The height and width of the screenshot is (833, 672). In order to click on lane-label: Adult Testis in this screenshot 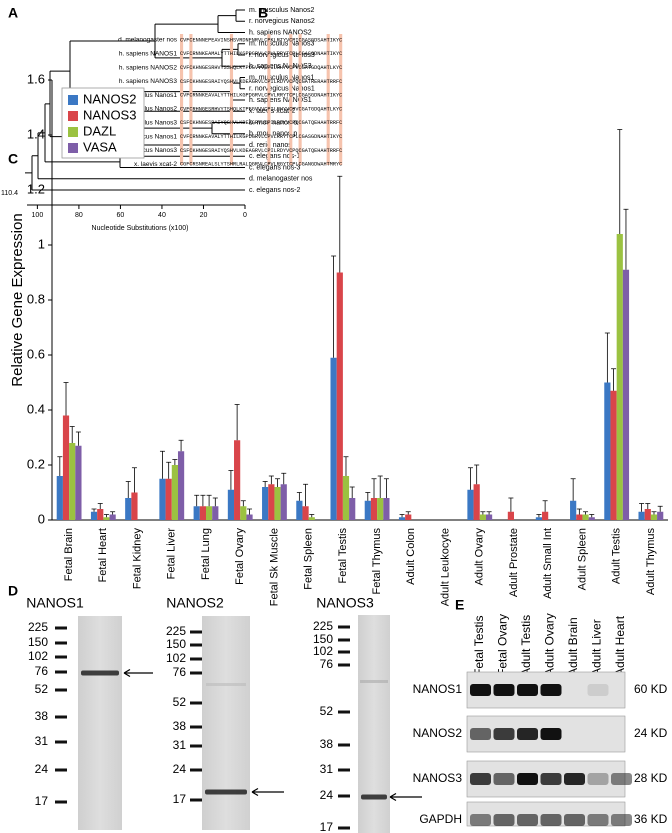, I will do `click(526, 645)`.